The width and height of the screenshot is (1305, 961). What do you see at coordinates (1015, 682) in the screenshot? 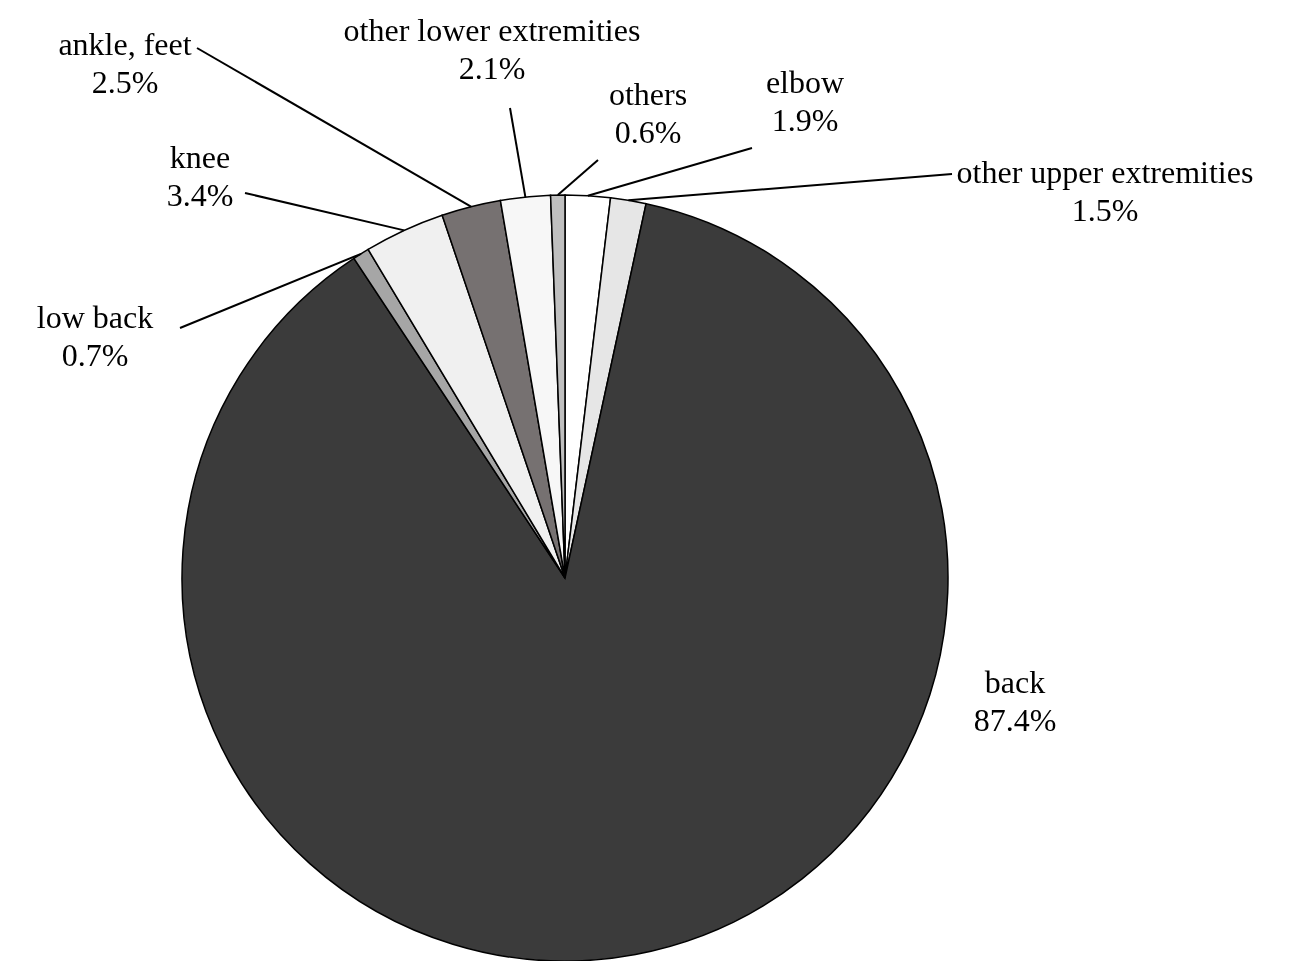
I see `slice-label: back` at bounding box center [1015, 682].